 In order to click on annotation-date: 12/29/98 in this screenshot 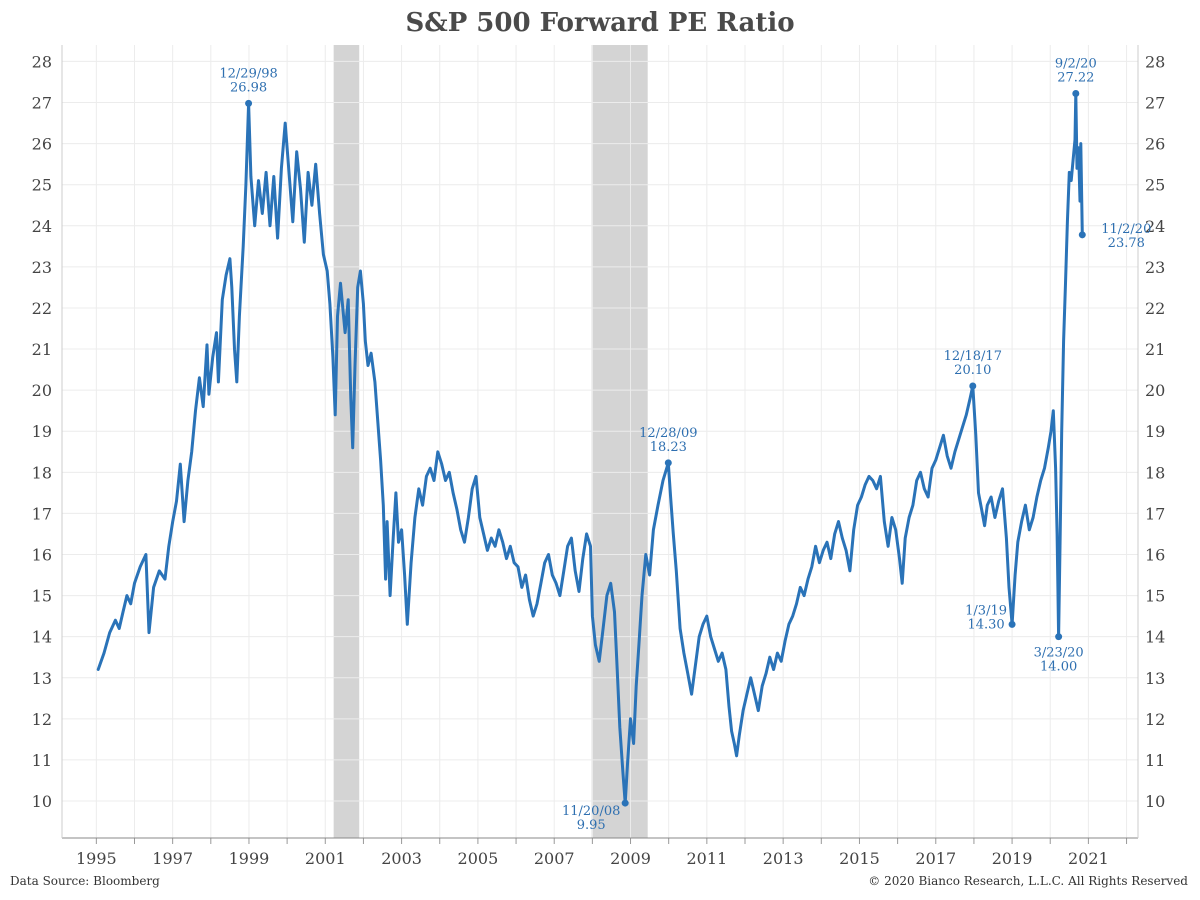, I will do `click(248, 73)`.